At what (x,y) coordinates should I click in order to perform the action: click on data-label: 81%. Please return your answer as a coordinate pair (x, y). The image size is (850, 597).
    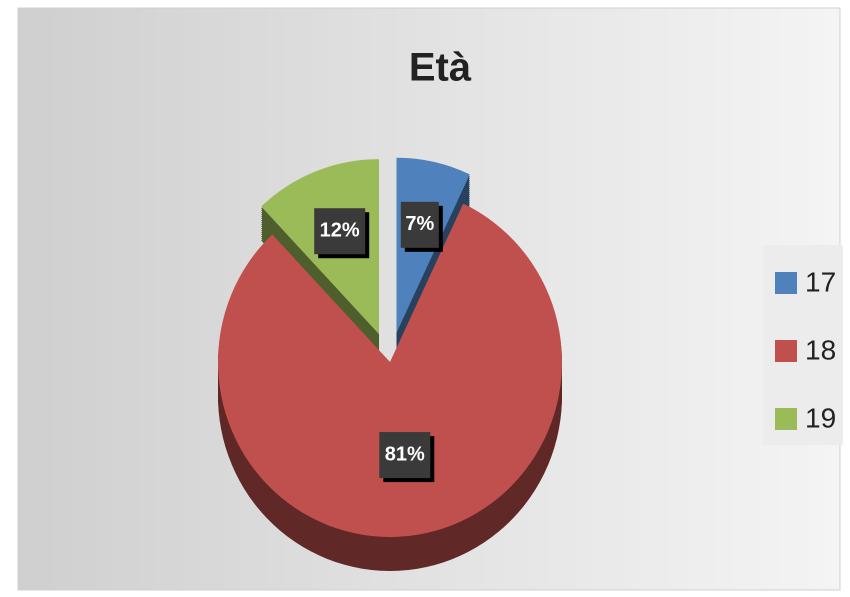
    Looking at the image, I should click on (405, 454).